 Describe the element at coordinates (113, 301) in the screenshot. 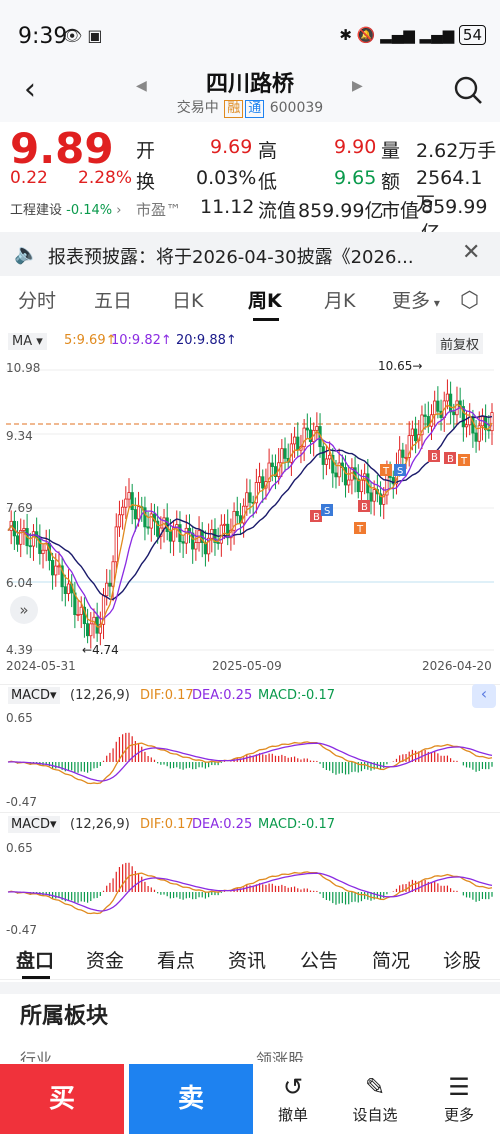

I see `tab-five-day: 五日` at that location.